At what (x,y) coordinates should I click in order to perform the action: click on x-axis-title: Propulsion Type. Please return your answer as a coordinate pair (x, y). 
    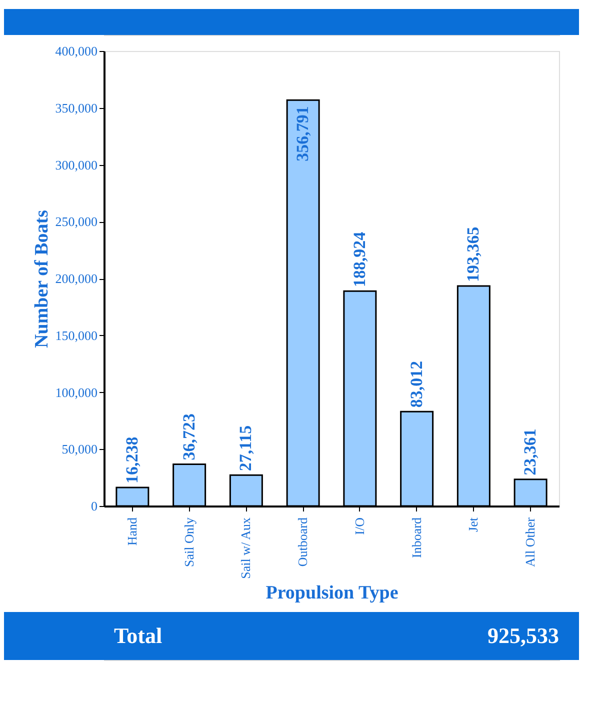
    Looking at the image, I should click on (332, 593).